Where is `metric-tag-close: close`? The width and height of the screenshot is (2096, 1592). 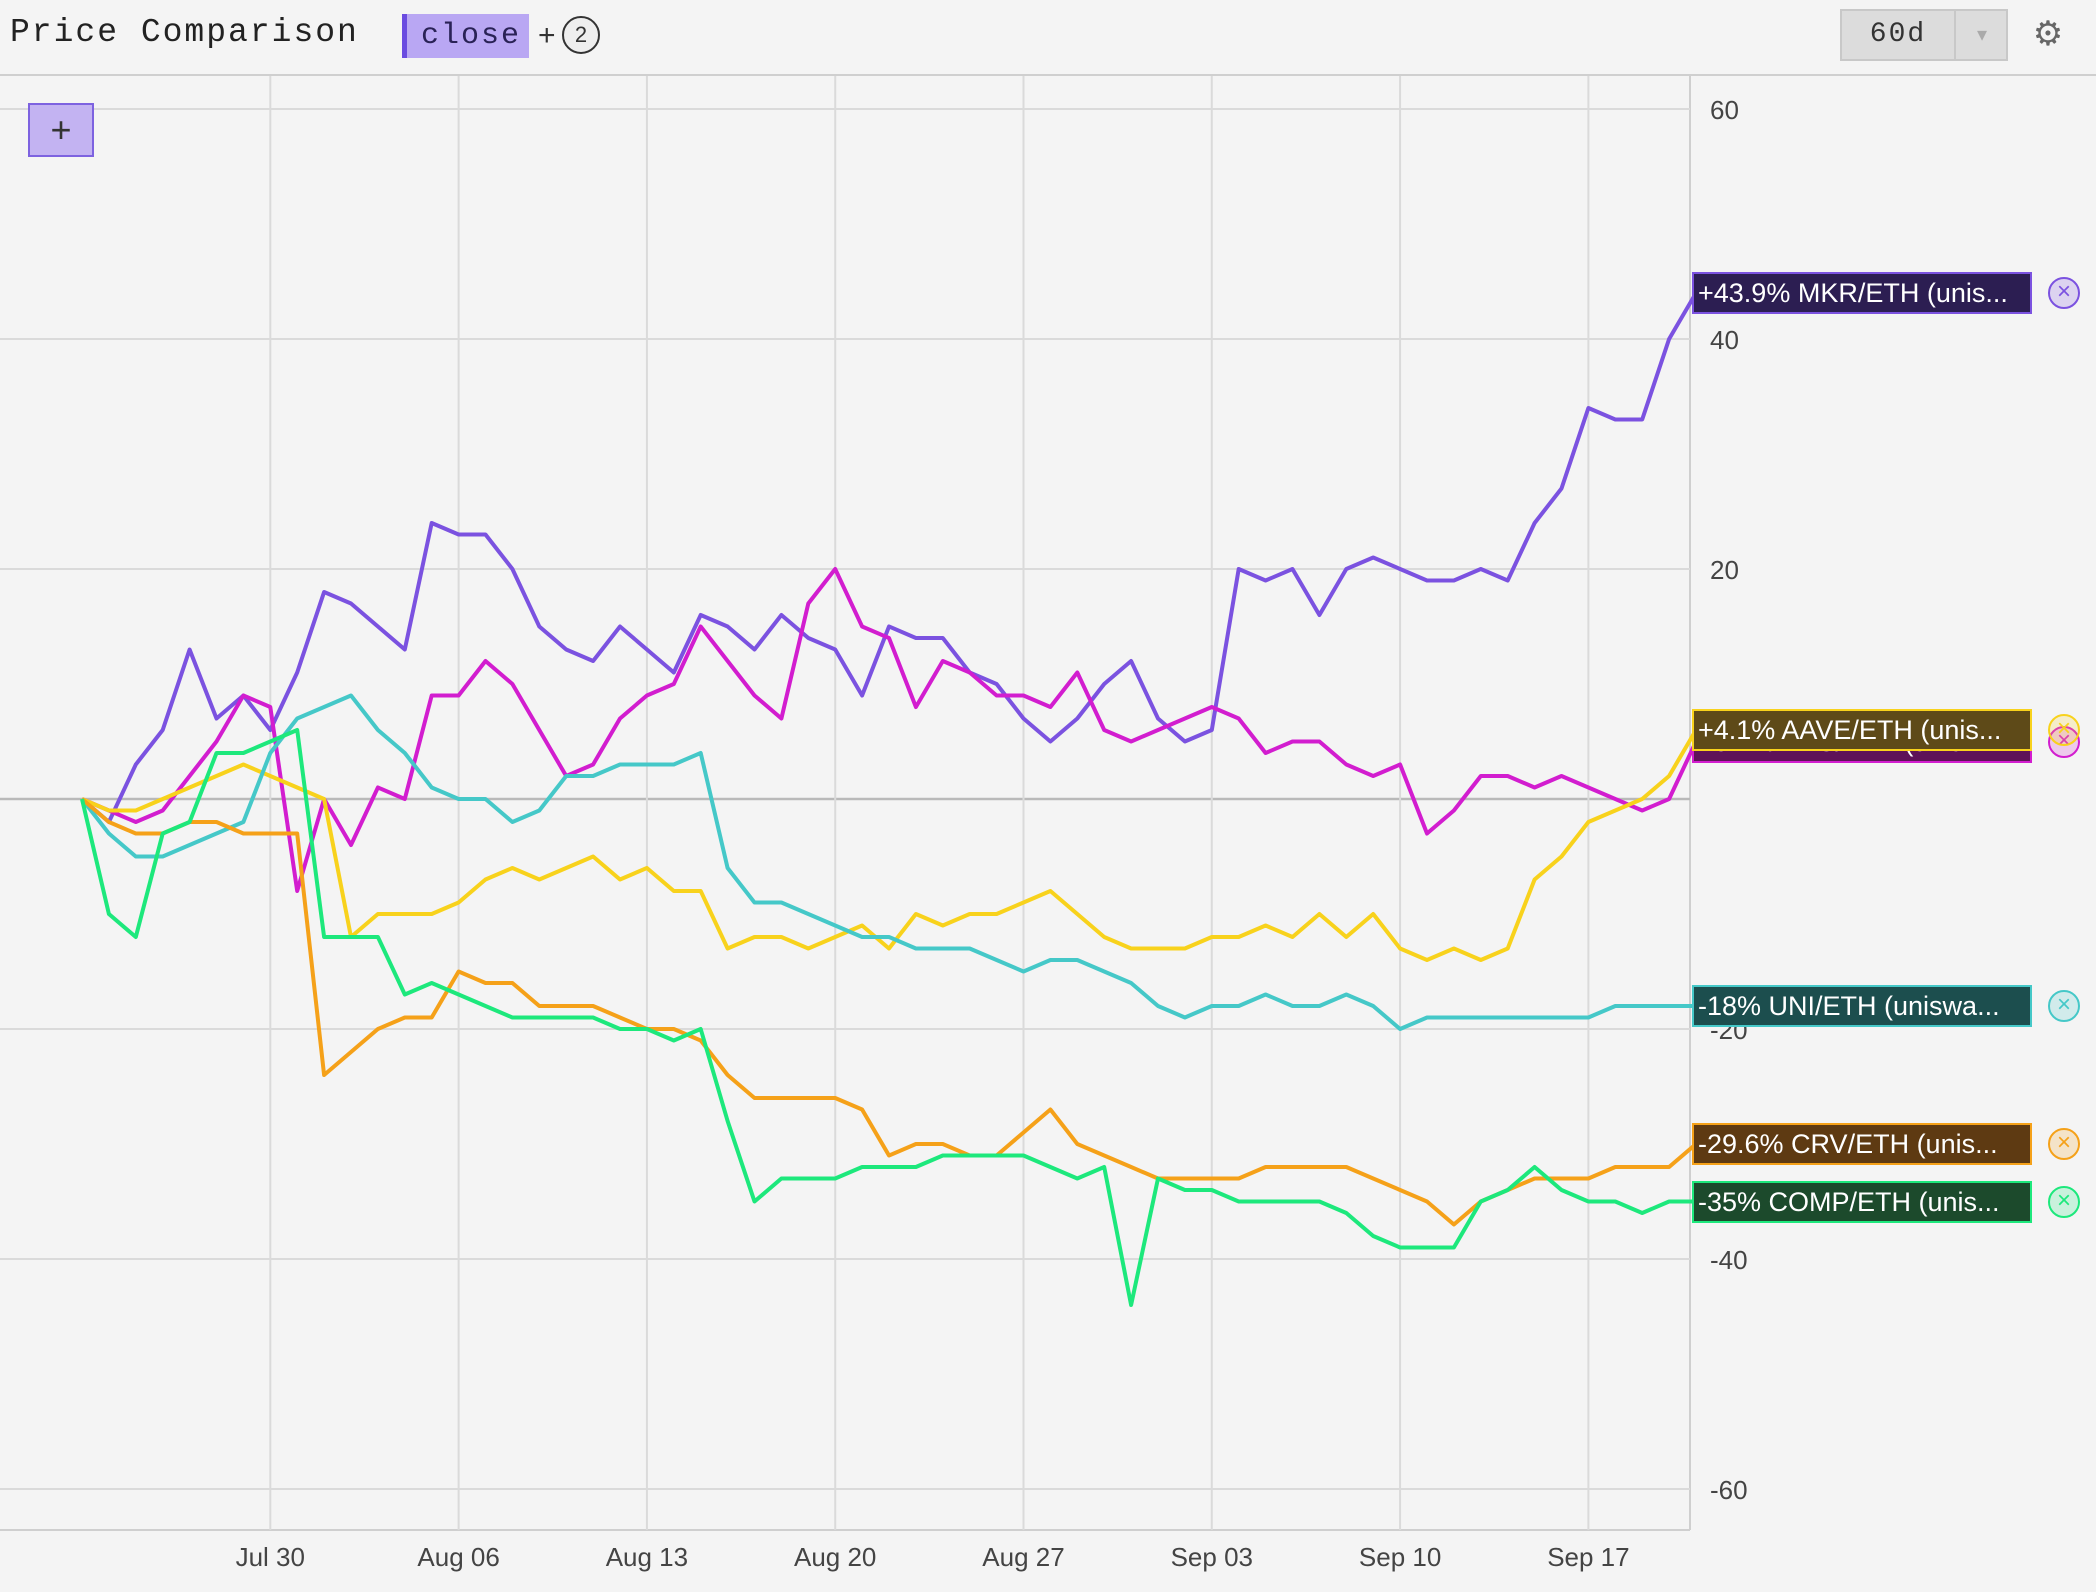 metric-tag-close: close is located at coordinates (465, 36).